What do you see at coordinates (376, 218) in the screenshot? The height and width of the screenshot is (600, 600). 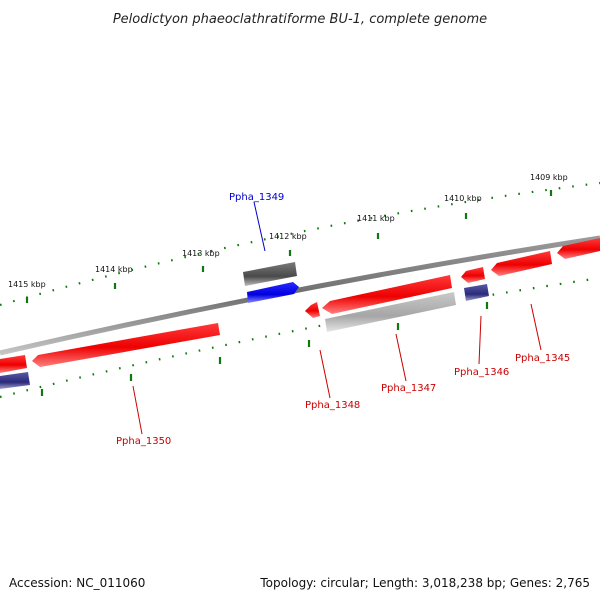 I see `ruler-label-1411: 1411 kbp` at bounding box center [376, 218].